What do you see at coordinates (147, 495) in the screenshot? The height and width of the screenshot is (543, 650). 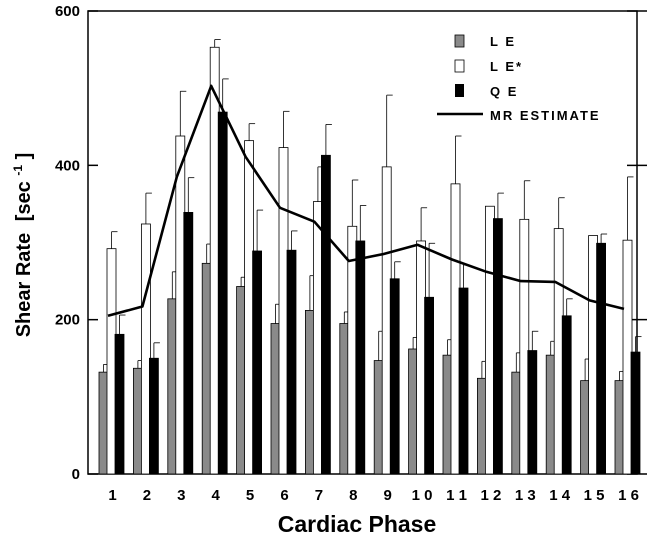 I see `x-tick-label: 2` at bounding box center [147, 495].